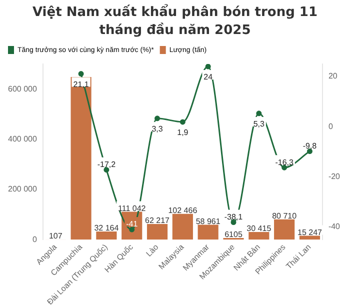  What do you see at coordinates (285, 216) in the screenshot?
I see `data-label: 80 710` at bounding box center [285, 216].